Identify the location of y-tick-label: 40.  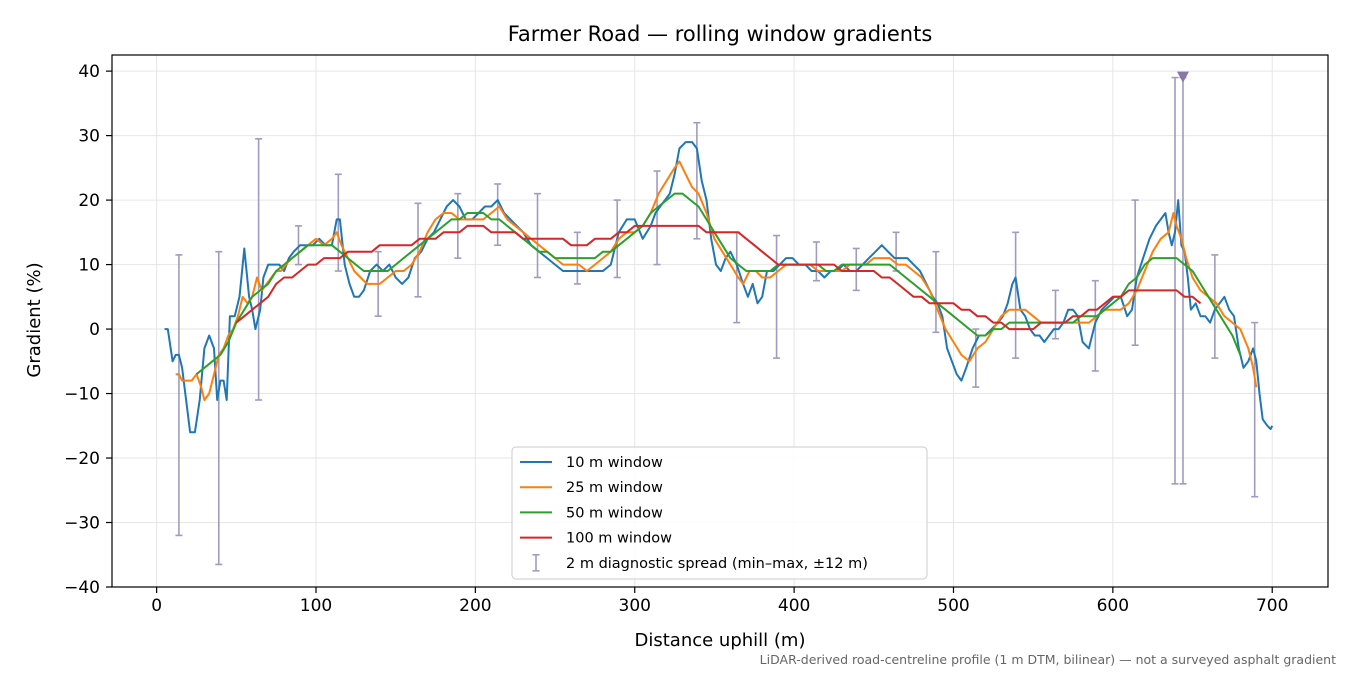
(89, 72).